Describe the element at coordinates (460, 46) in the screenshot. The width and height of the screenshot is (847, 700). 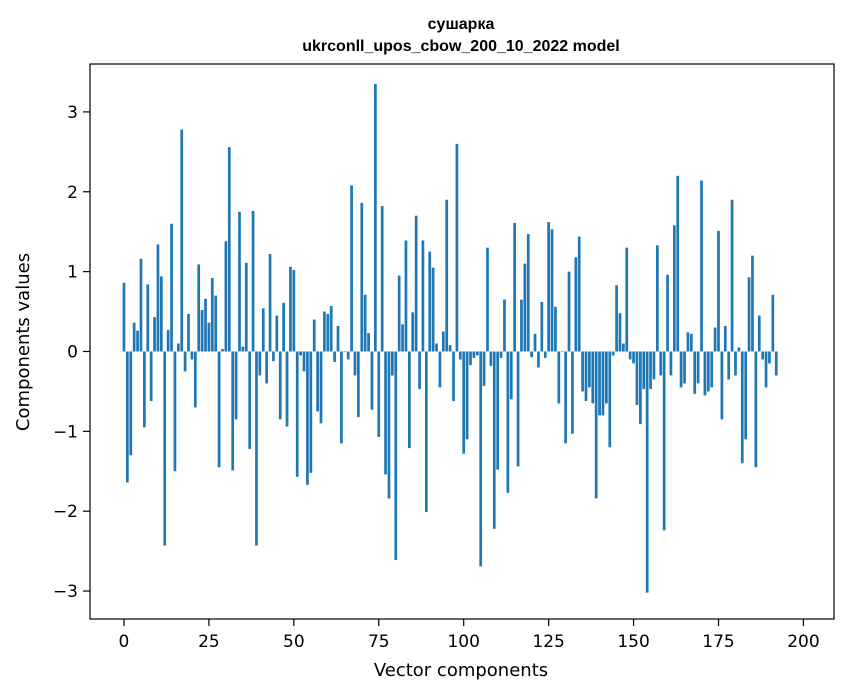
I see `chart-subtitle: ukrconll_upos_cbow_200_10_2022 model` at that location.